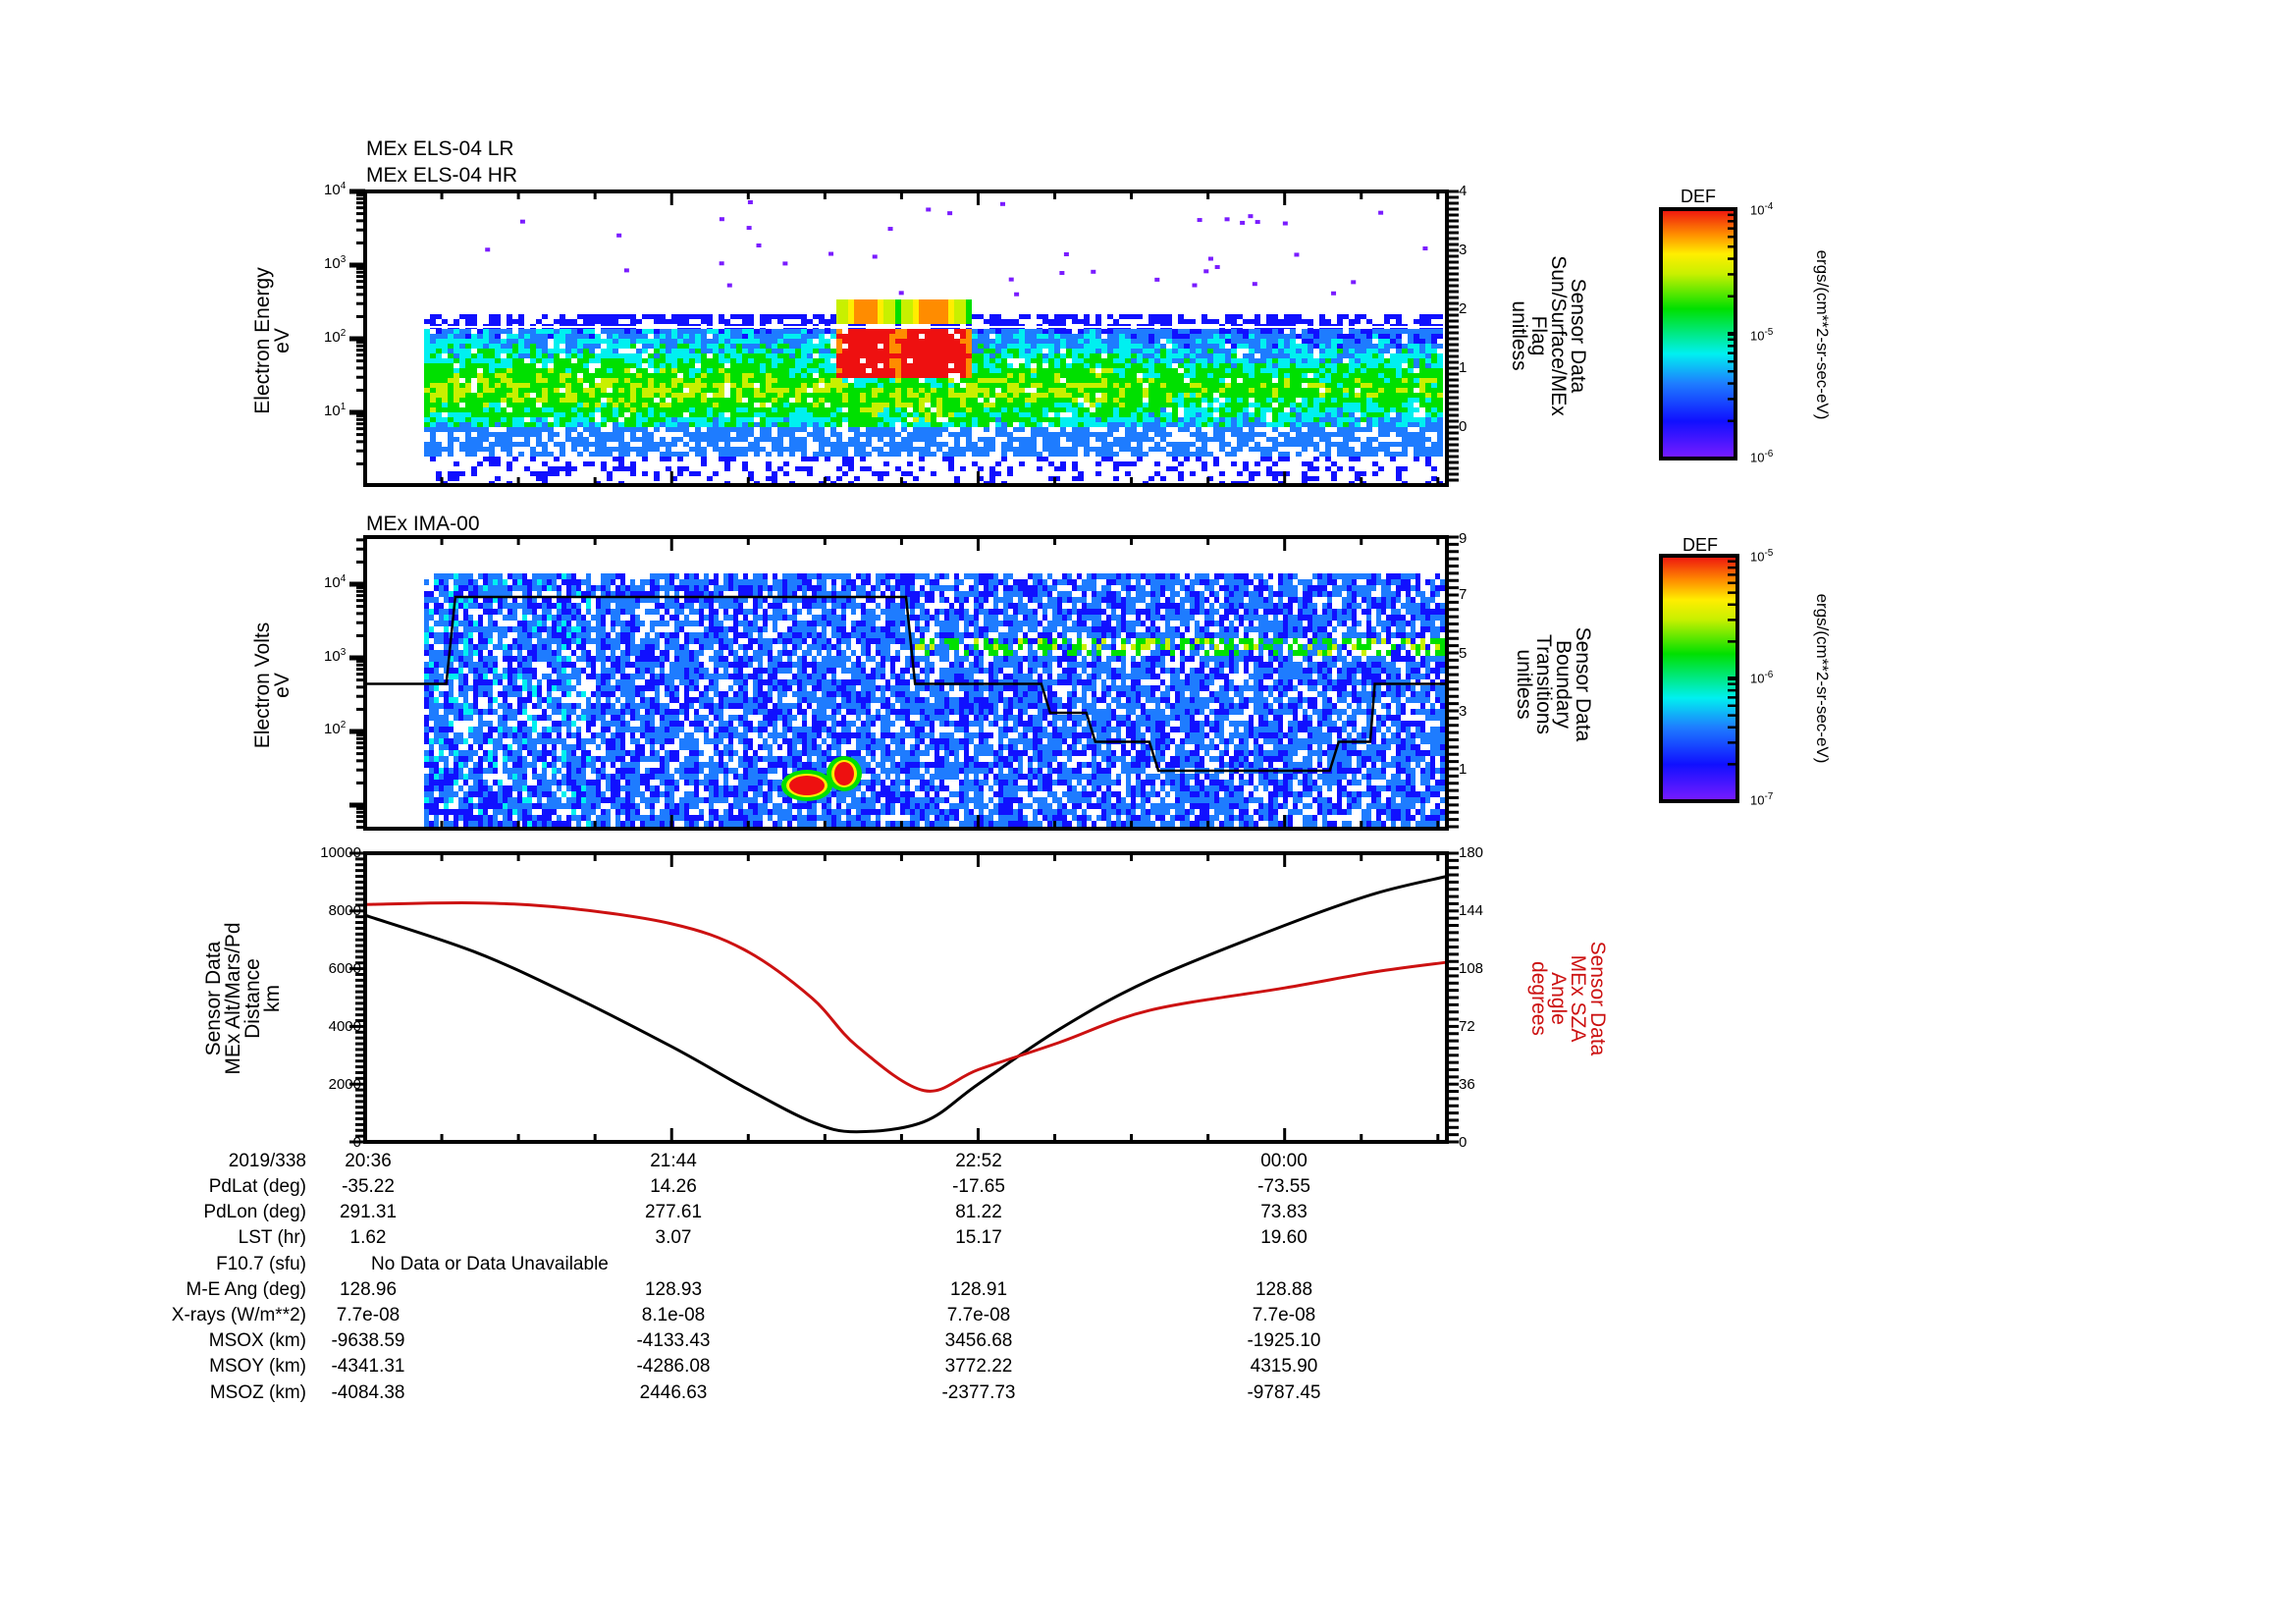 The width and height of the screenshot is (2296, 1623). Describe the element at coordinates (1284, 1161) in the screenshot. I see `time-label: 00:00` at that location.